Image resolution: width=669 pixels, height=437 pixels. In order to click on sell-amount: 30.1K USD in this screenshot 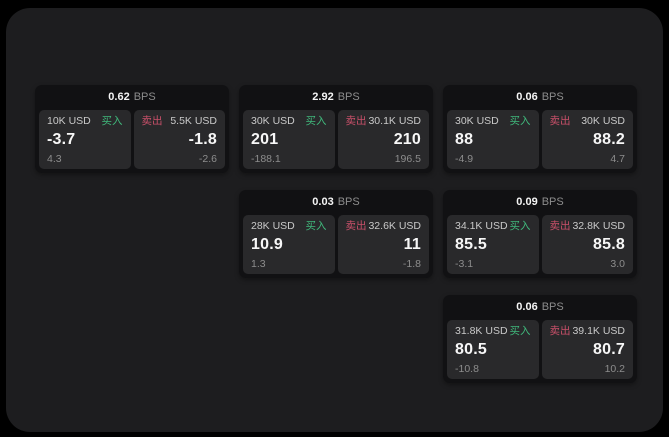, I will do `click(394, 121)`.